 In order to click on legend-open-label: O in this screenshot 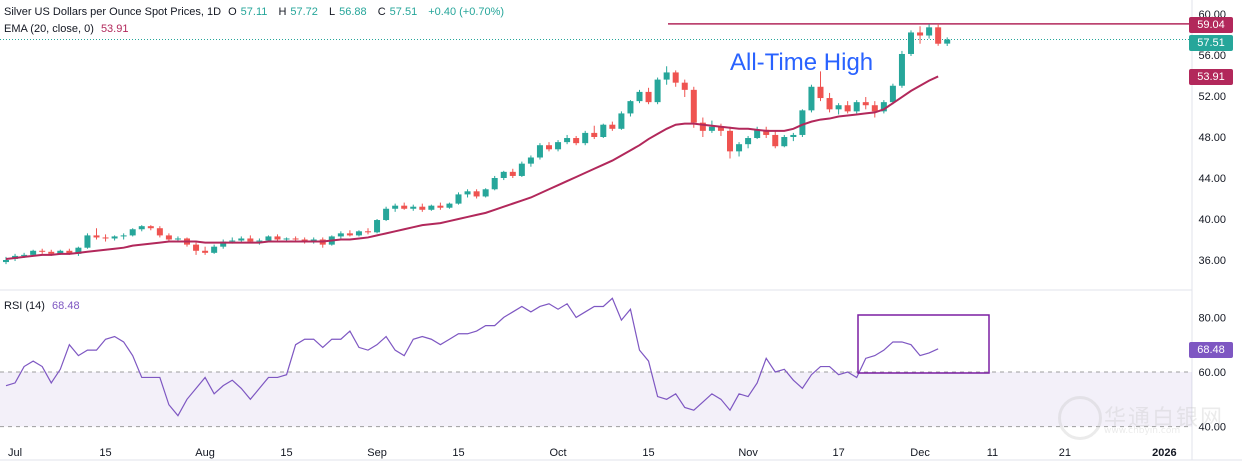, I will do `click(232, 12)`.